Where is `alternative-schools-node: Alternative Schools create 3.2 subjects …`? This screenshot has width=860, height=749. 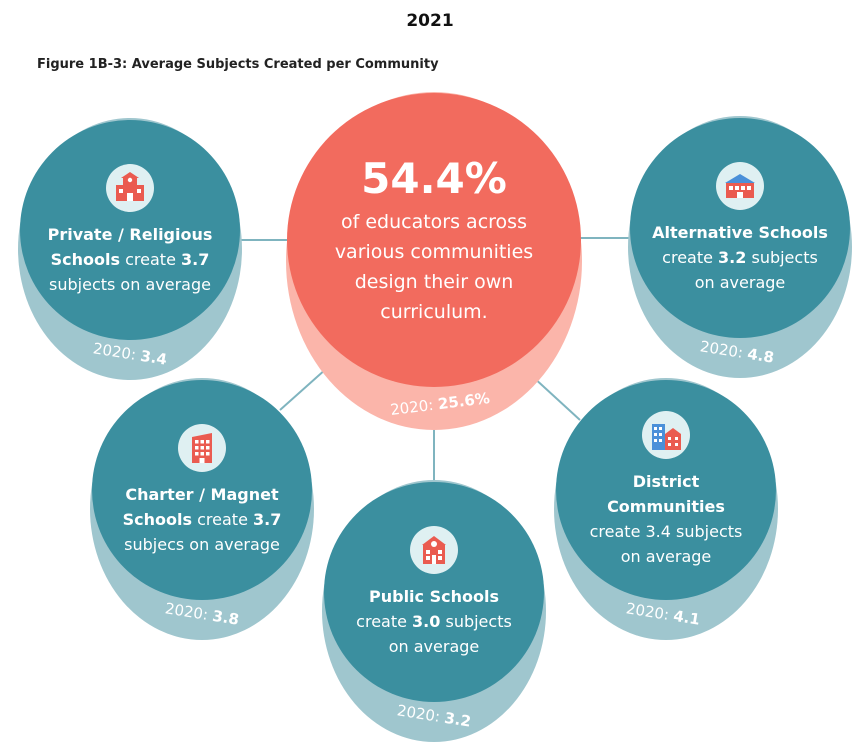
alternative-schools-node: Alternative Schools create 3.2 subjects … is located at coordinates (740, 247).